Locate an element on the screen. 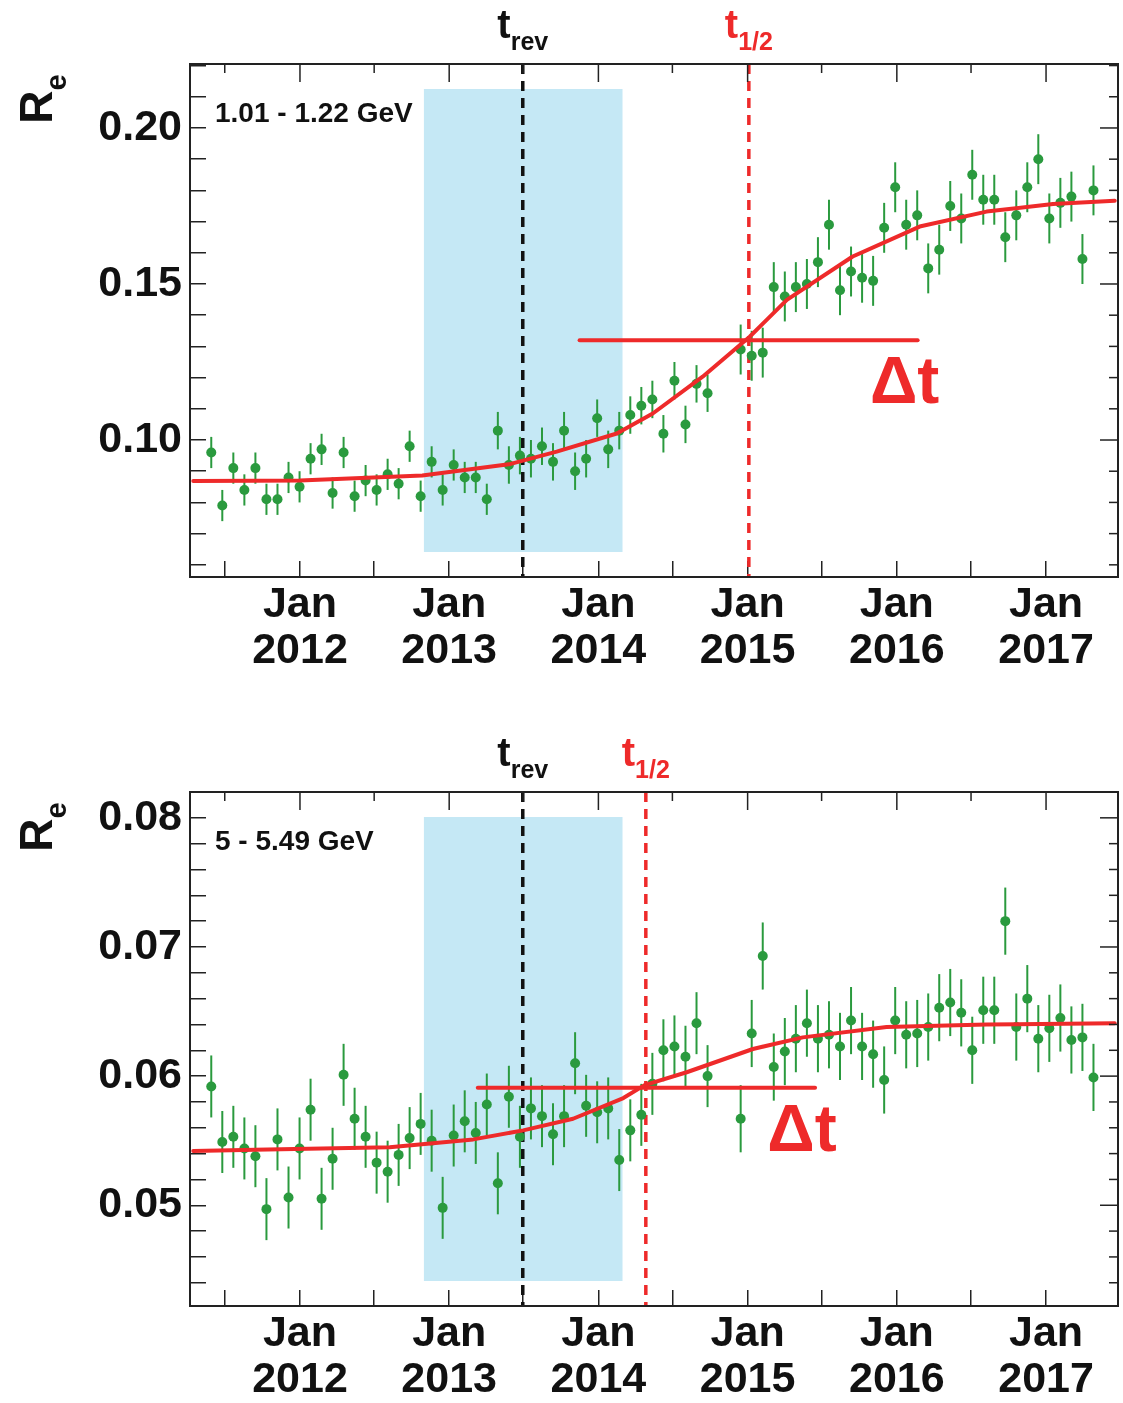 Image resolution: width=1123 pixels, height=1403 pixels. y-tick-label: 0.20 is located at coordinates (140, 124).